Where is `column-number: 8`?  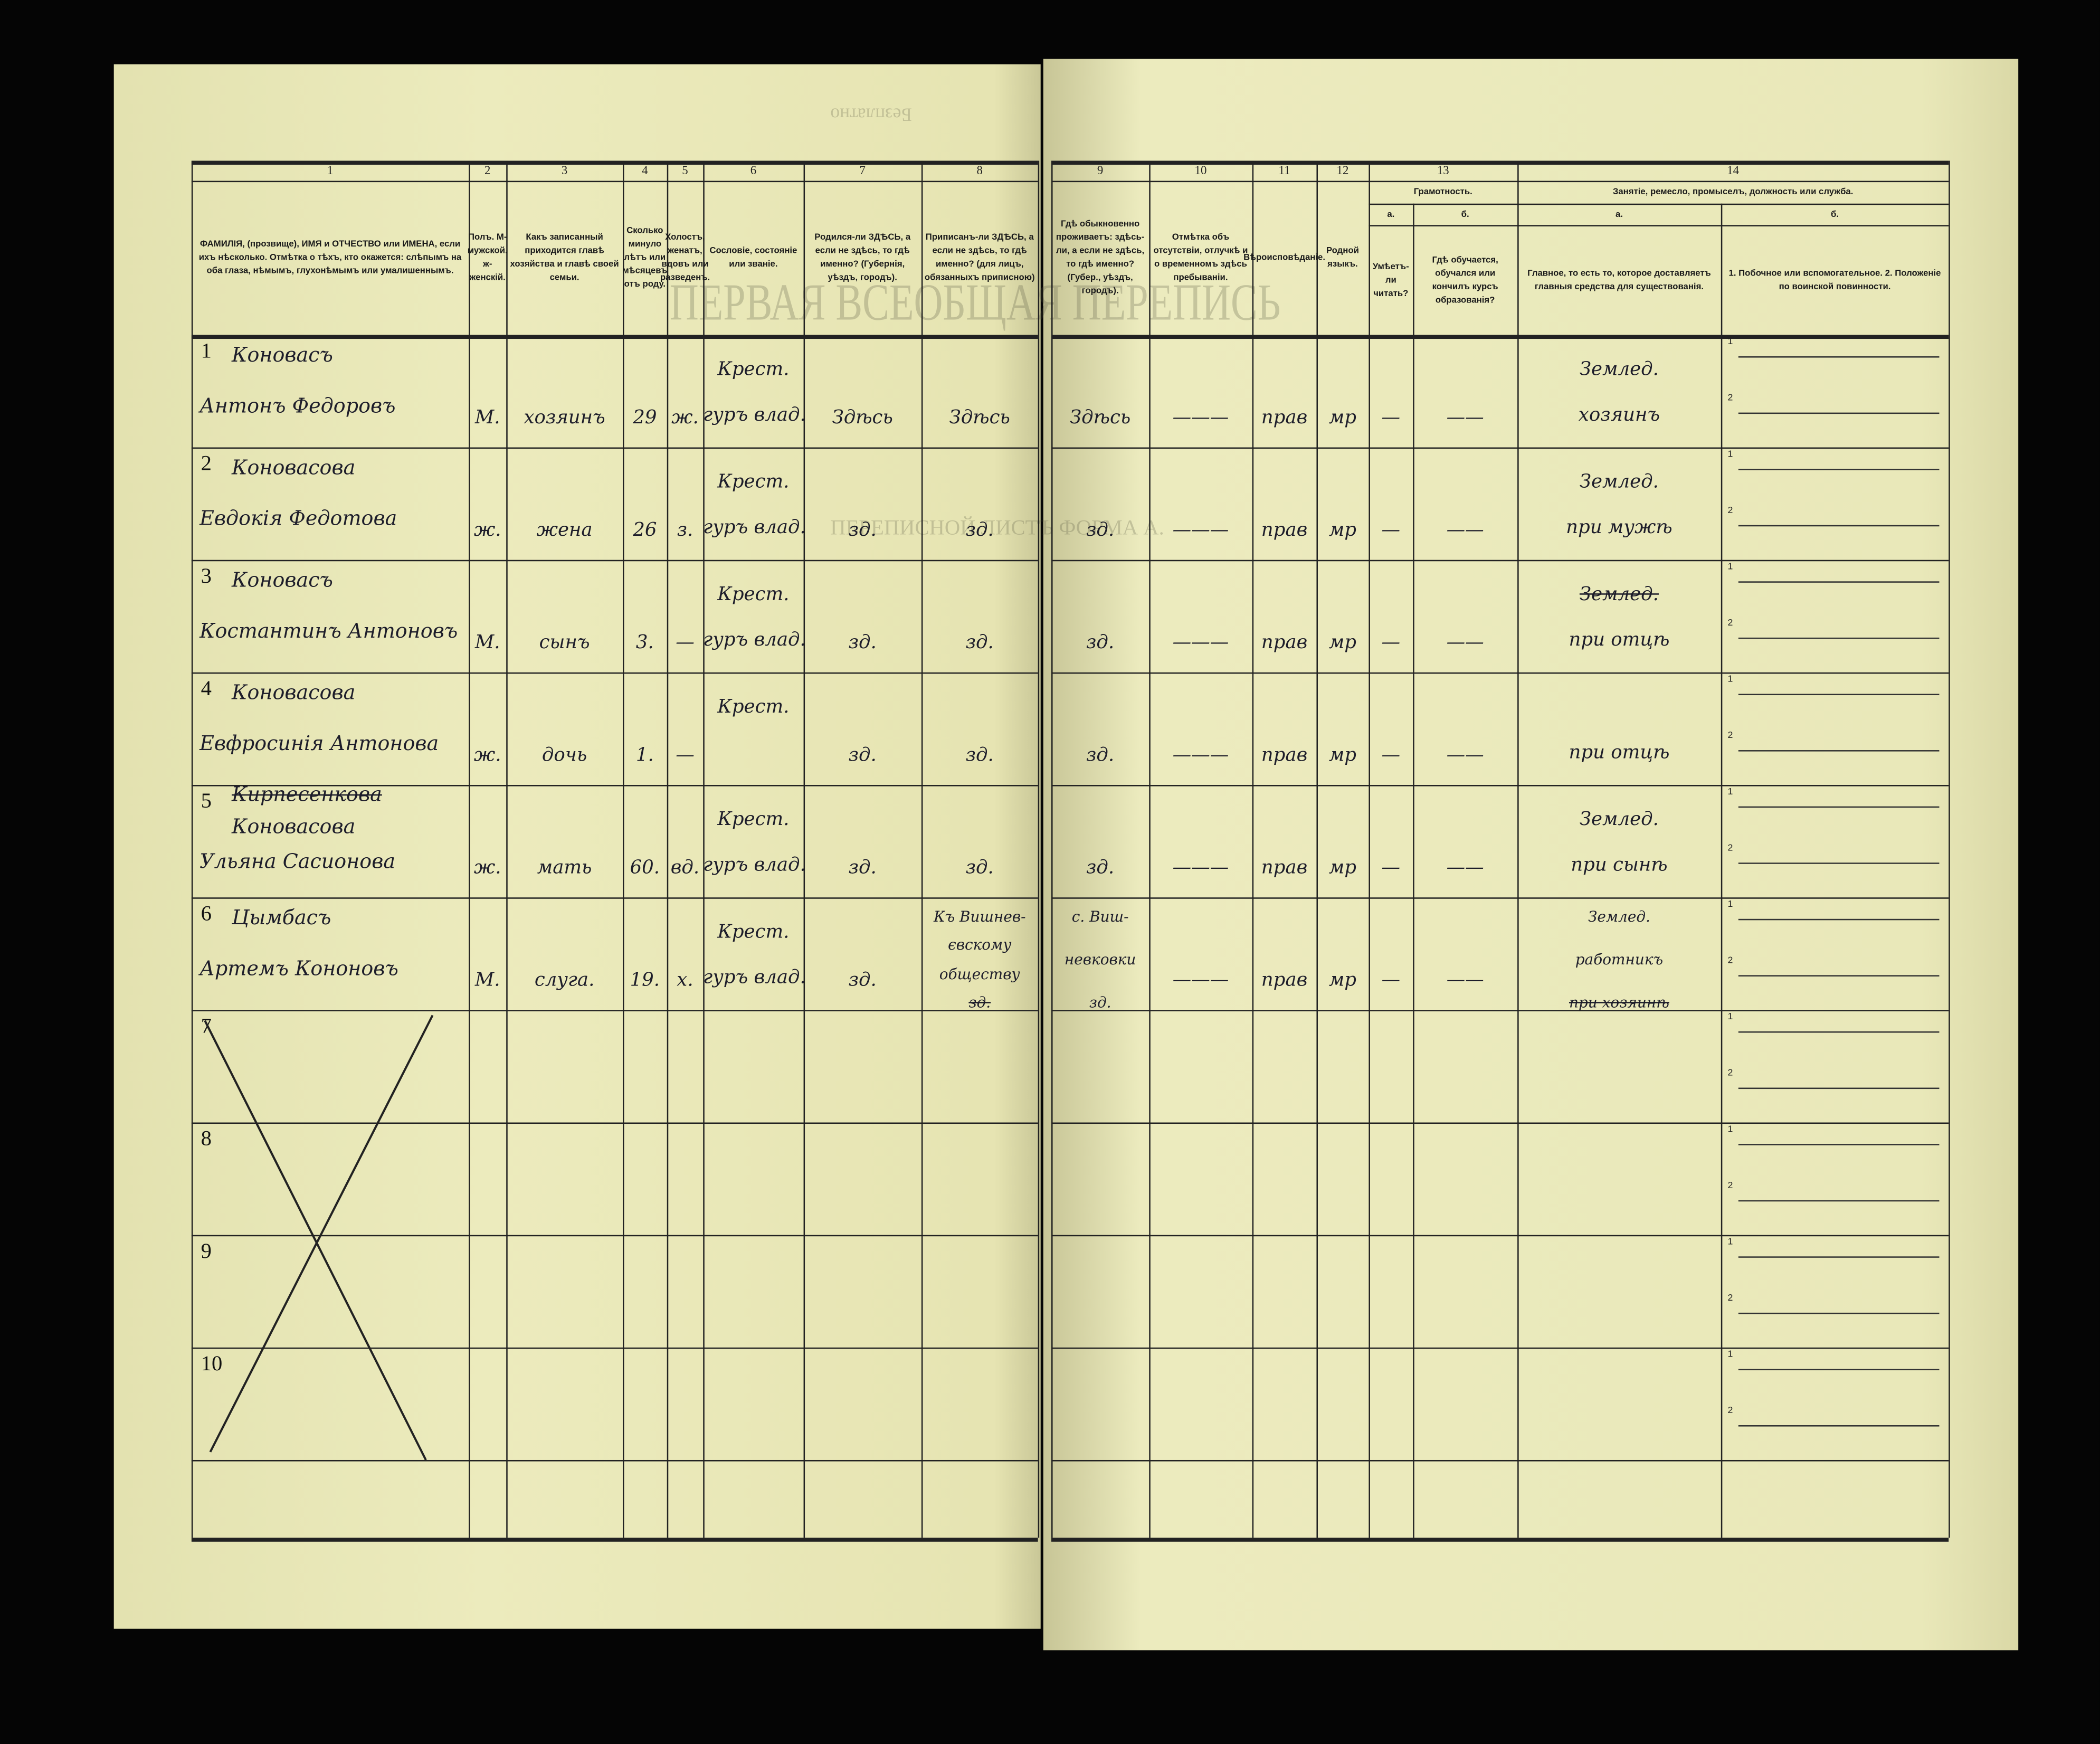 column-number: 8 is located at coordinates (979, 170).